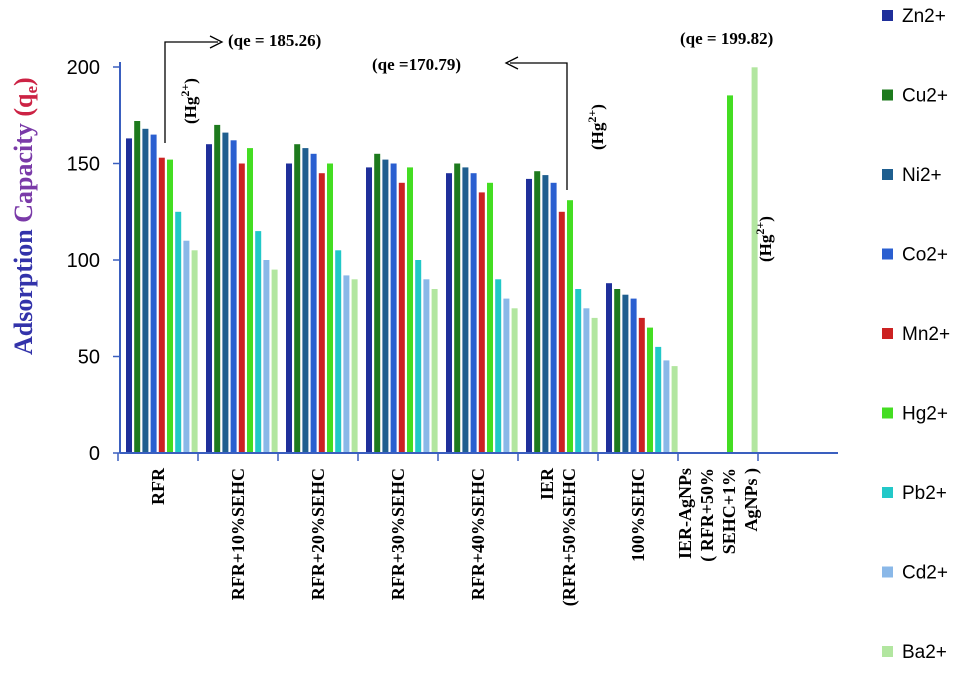 The height and width of the screenshot is (679, 979). Describe the element at coordinates (94, 454) in the screenshot. I see `y-tick-label: 0` at that location.